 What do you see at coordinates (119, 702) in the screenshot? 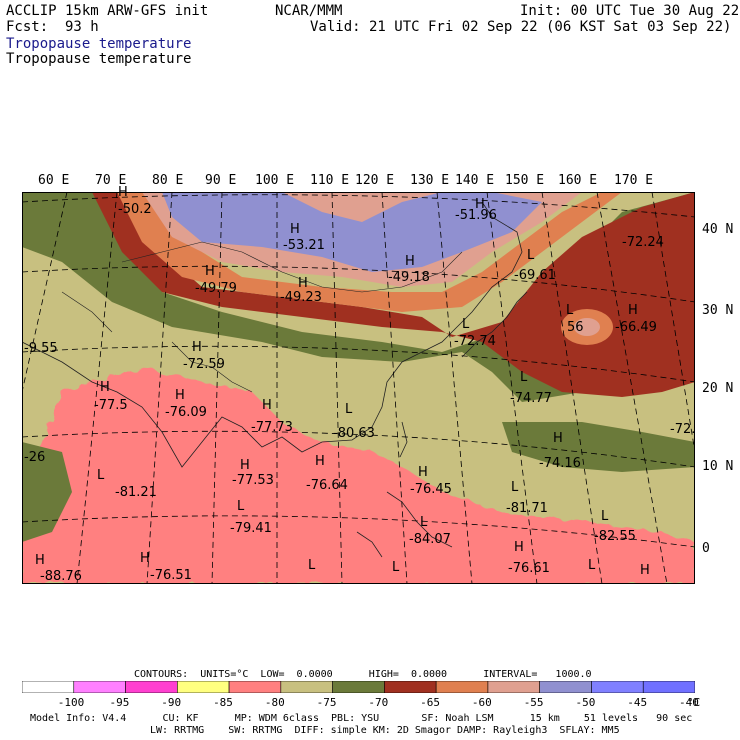
I see `color-bar-tick: -95` at bounding box center [119, 702].